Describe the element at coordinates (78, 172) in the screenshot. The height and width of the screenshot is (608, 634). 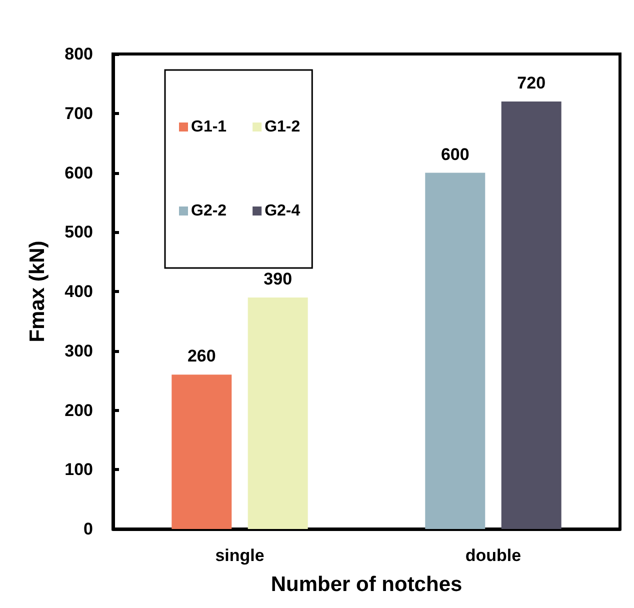
I see `y-tick-label: 600` at that location.